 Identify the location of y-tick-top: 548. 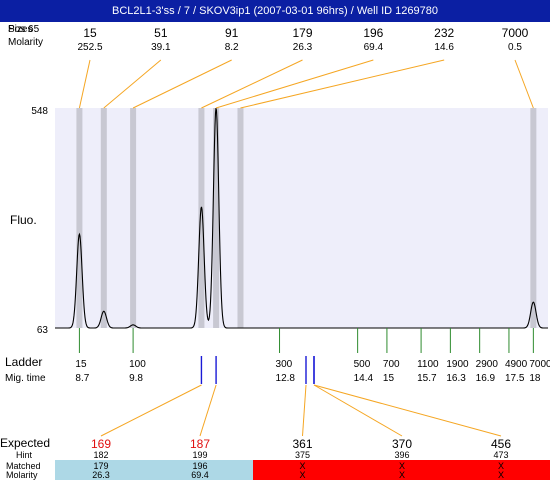
(39, 111).